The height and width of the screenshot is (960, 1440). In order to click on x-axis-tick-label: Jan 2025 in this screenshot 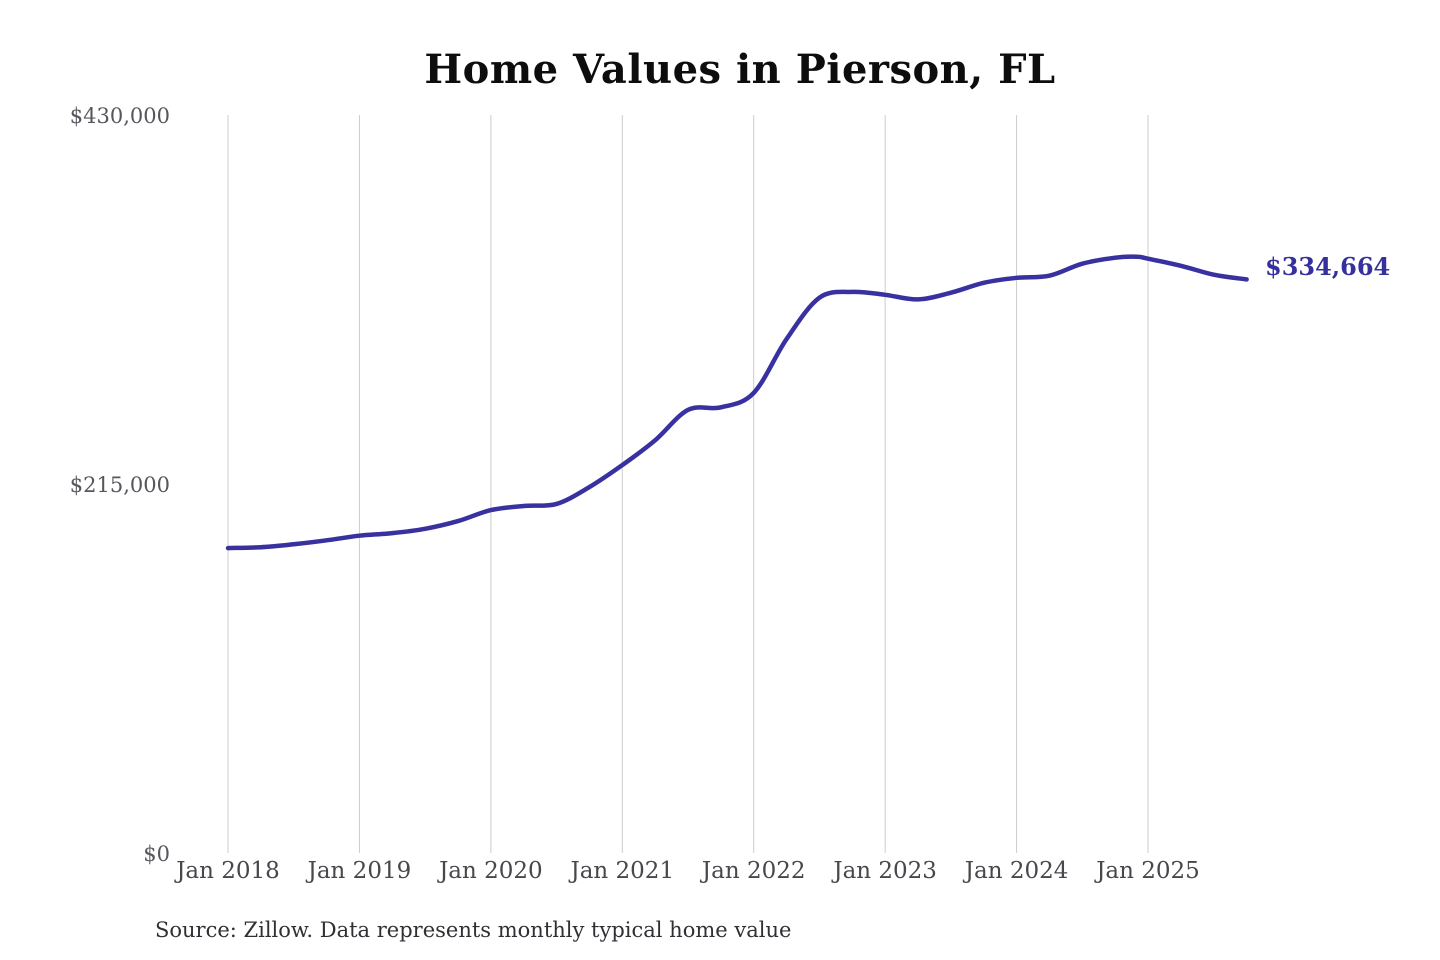, I will do `click(1148, 871)`.